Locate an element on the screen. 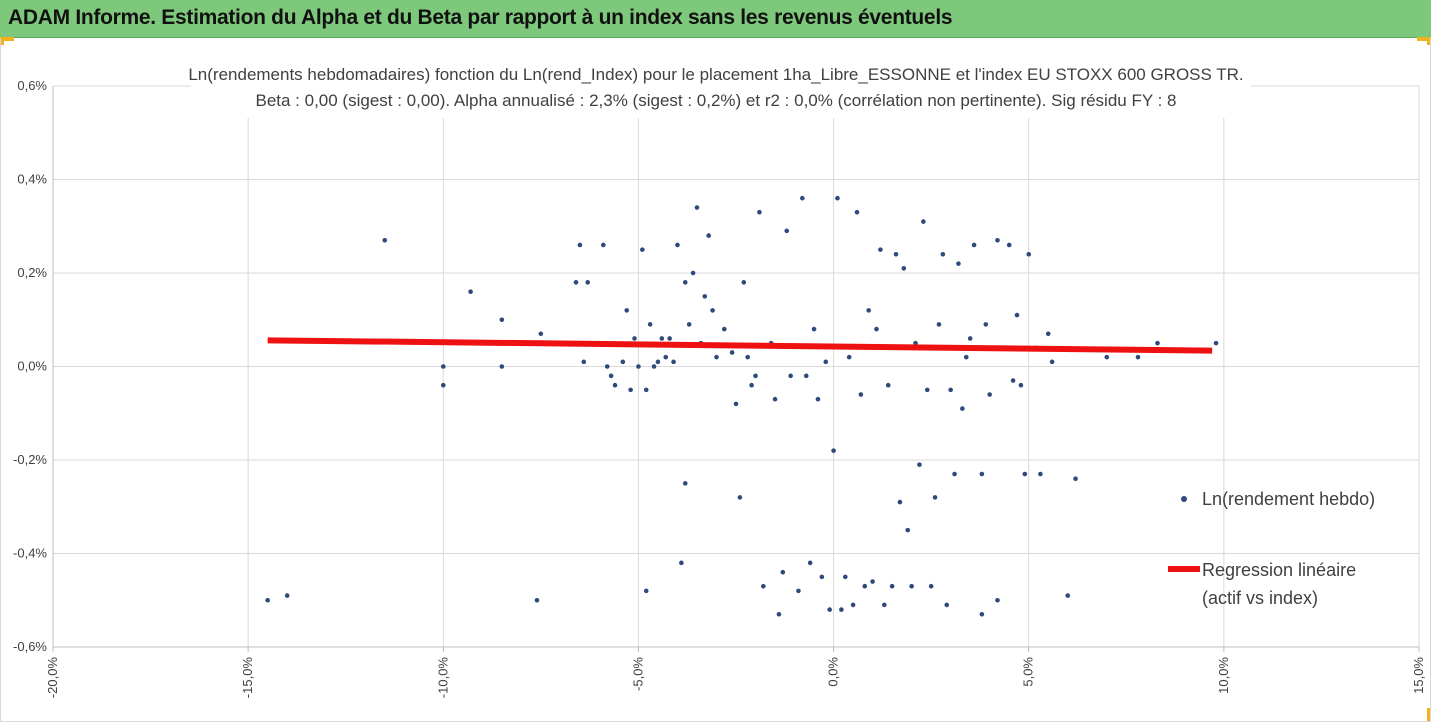 The height and width of the screenshot is (722, 1431). y-tick-label: -0,4% is located at coordinates (30, 553).